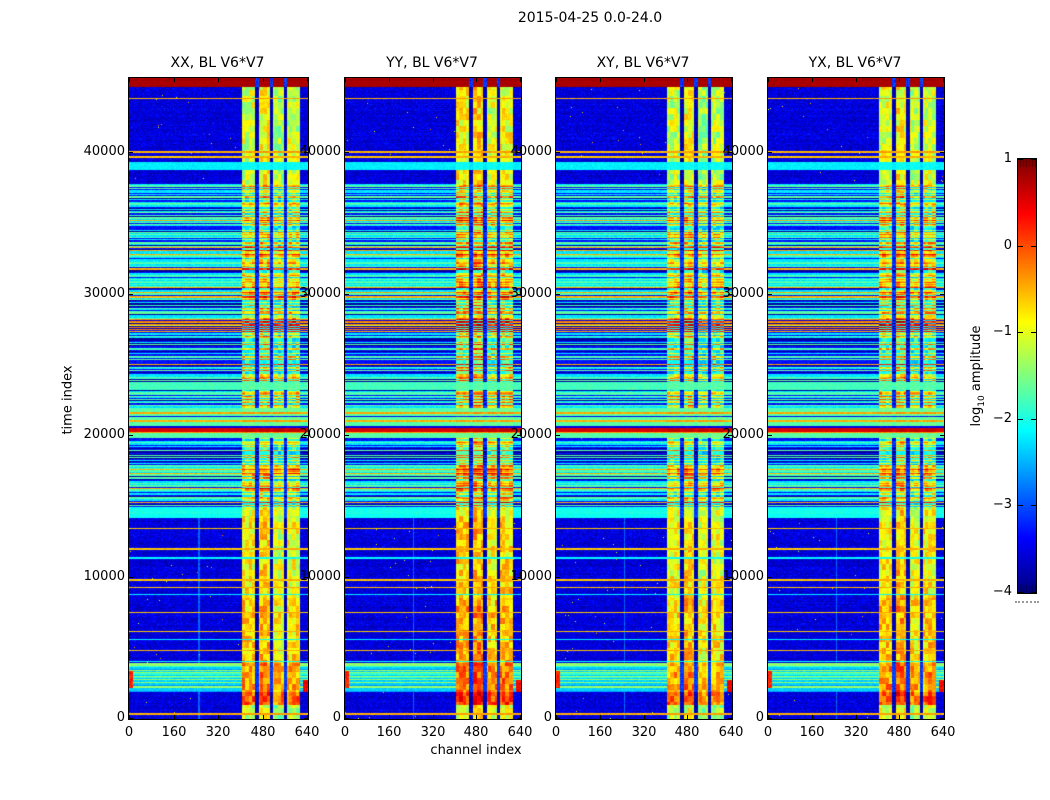 This screenshot has width=1050, height=800. Describe the element at coordinates (1002, 331) in the screenshot. I see `colorbar-tick-label: −1` at that location.